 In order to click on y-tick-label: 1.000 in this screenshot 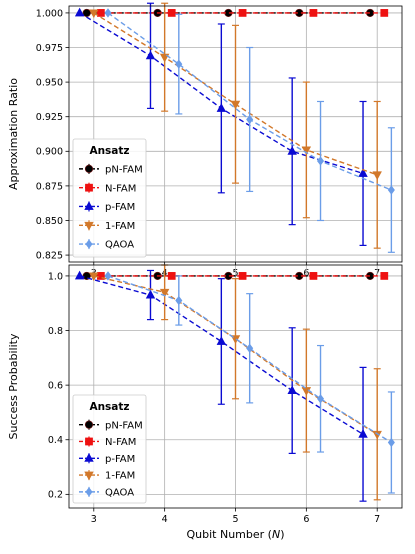, I will do `click(49, 13)`.